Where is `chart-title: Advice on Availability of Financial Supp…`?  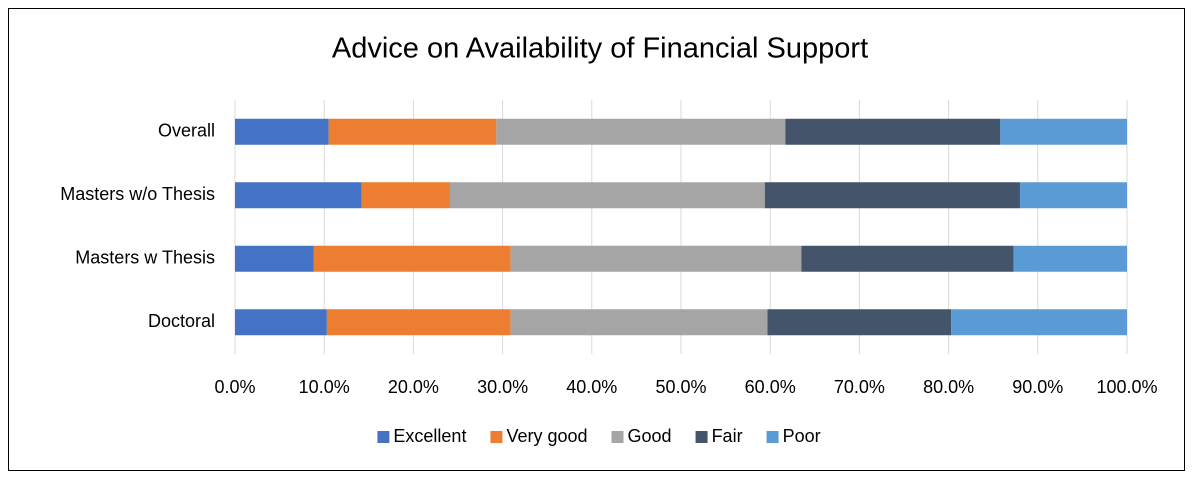 chart-title: Advice on Availability of Financial Supp… is located at coordinates (600, 49).